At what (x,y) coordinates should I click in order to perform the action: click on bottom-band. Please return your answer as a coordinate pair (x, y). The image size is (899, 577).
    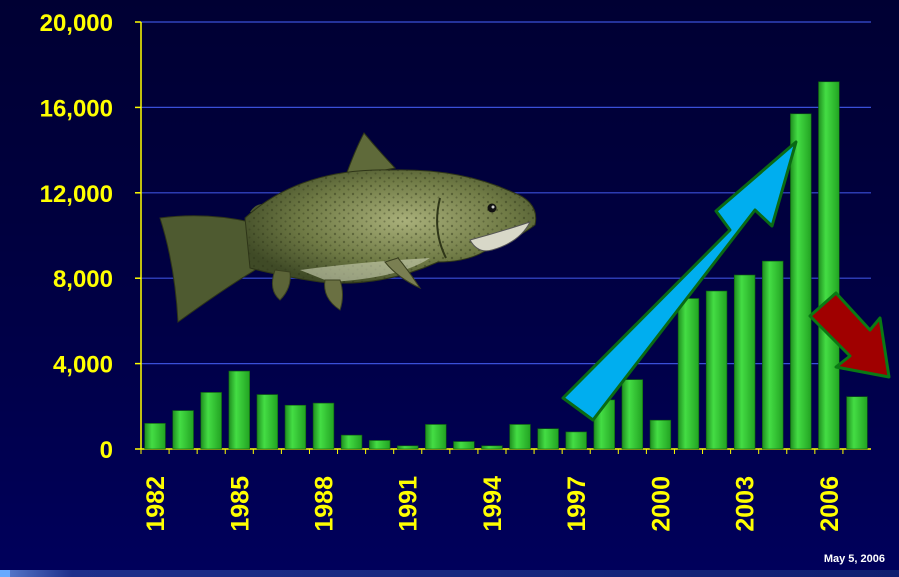
    Looking at the image, I should click on (449, 573).